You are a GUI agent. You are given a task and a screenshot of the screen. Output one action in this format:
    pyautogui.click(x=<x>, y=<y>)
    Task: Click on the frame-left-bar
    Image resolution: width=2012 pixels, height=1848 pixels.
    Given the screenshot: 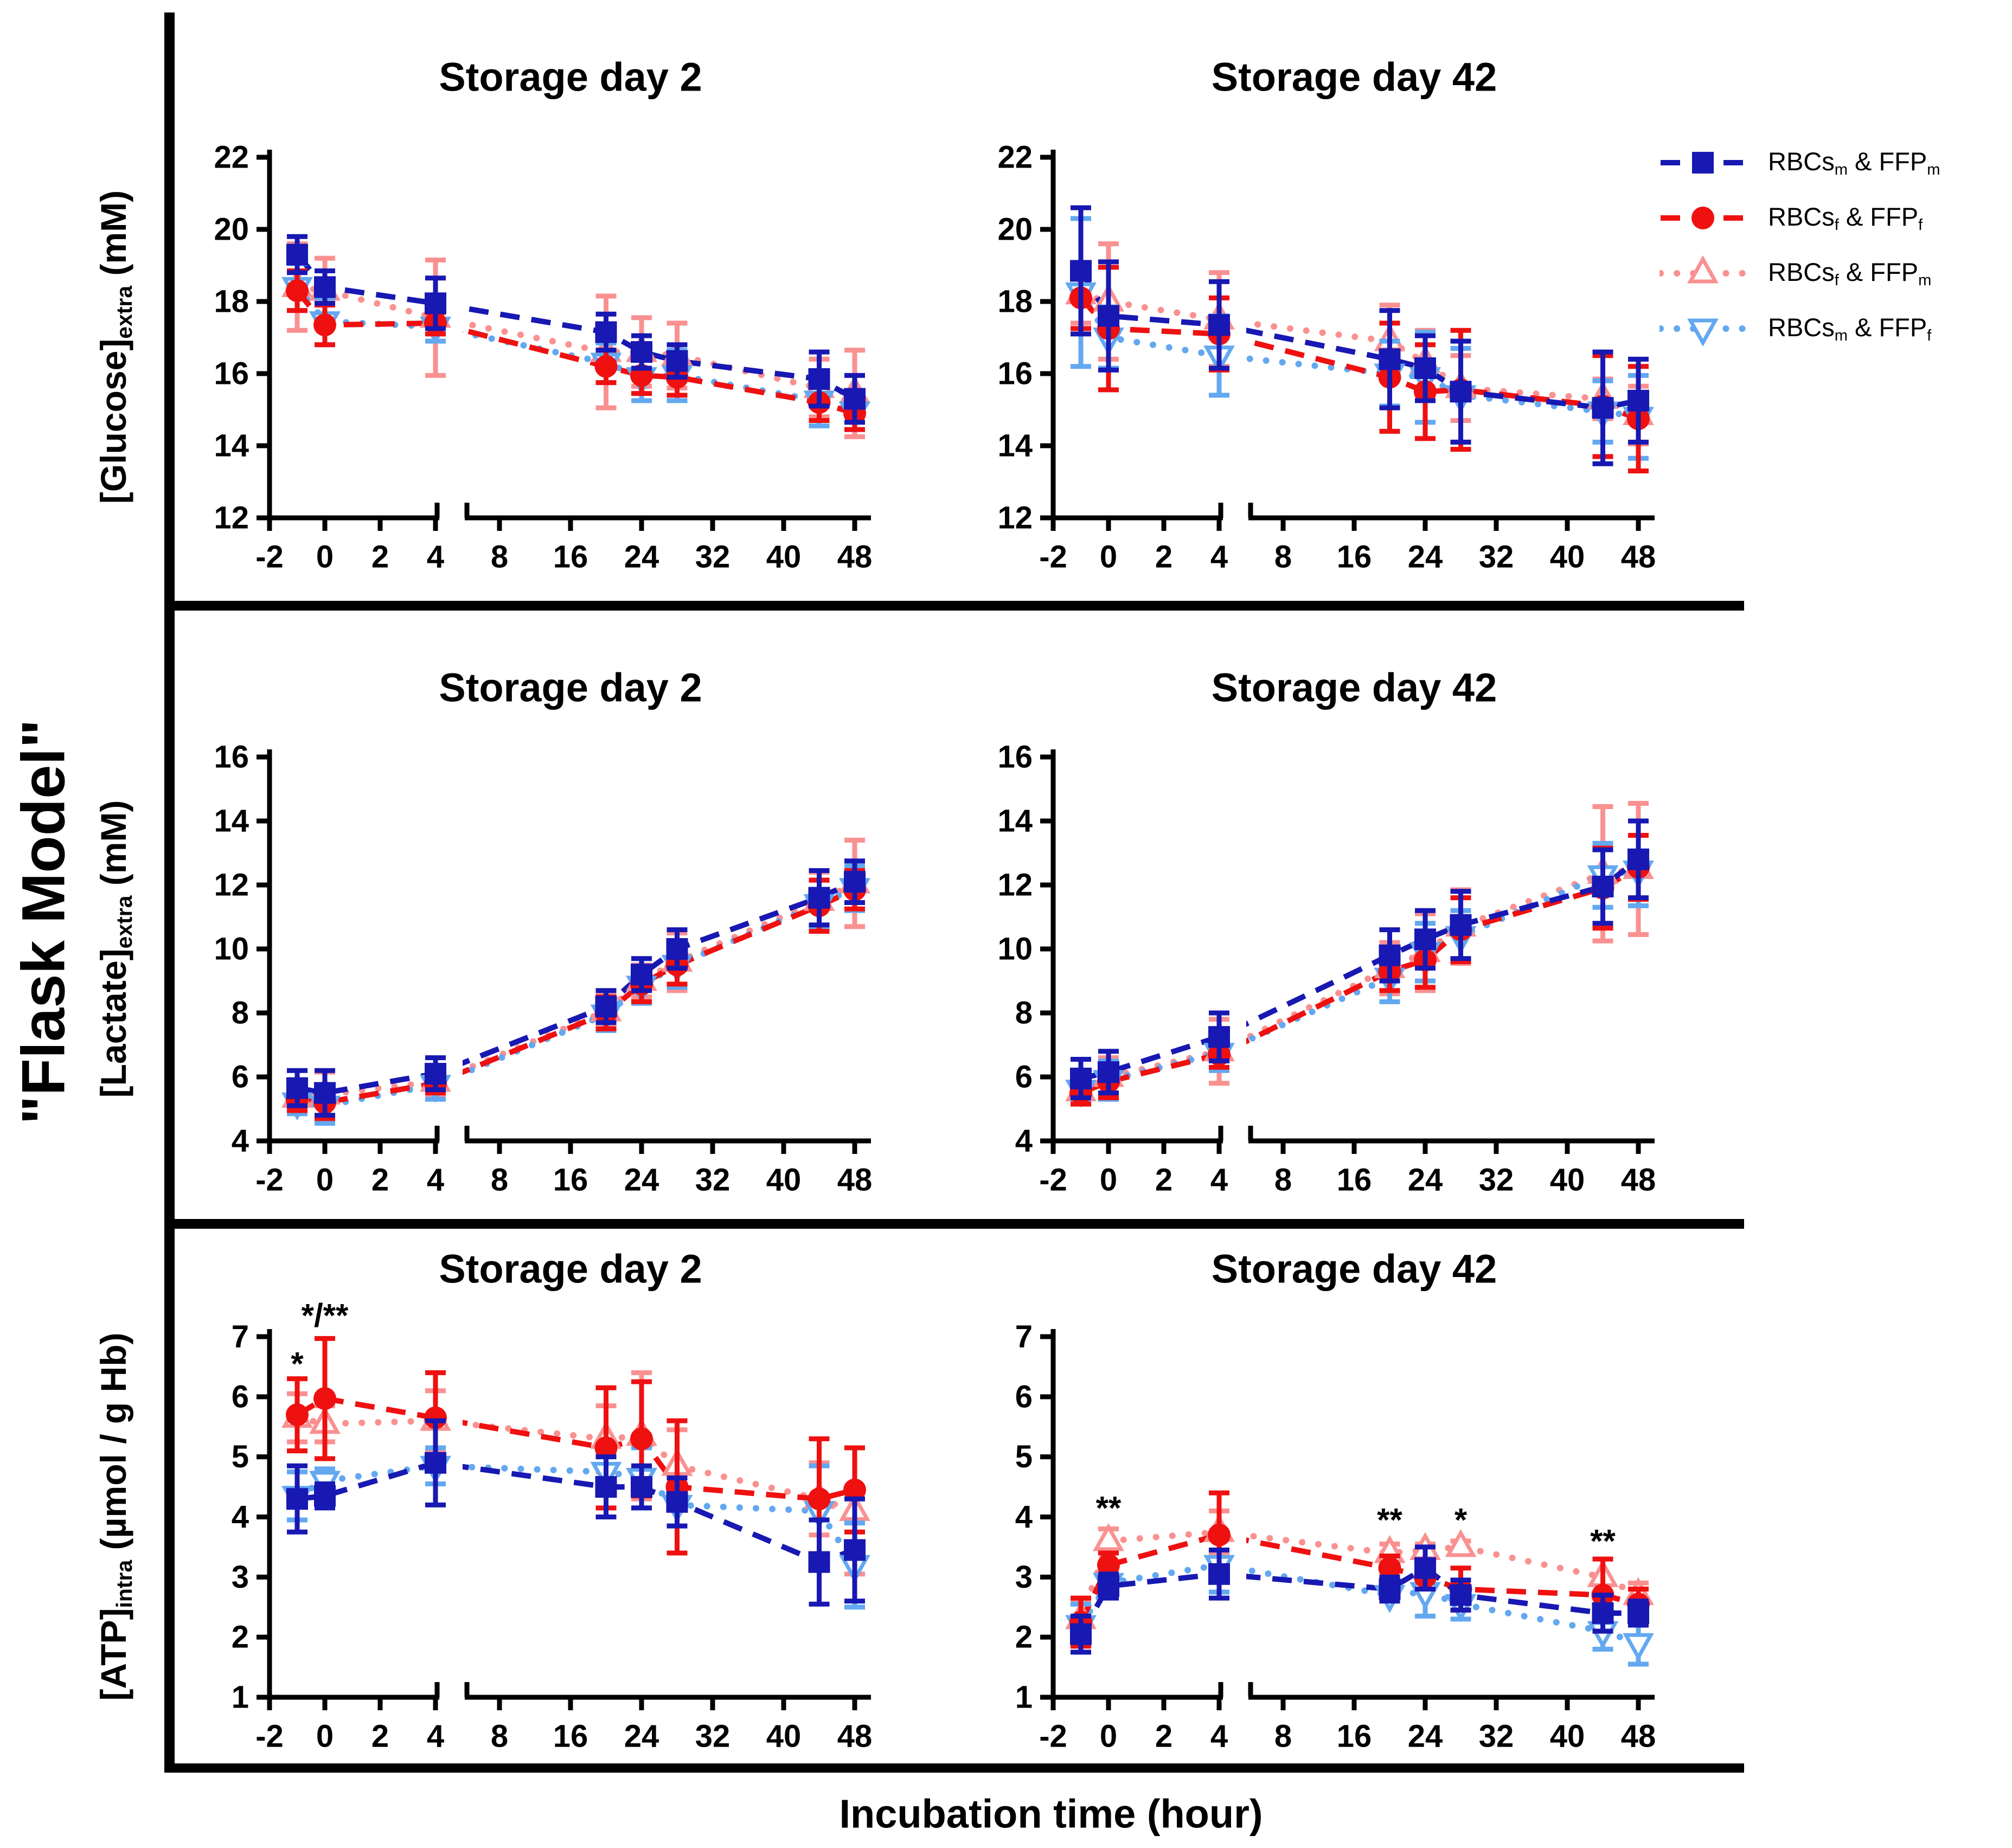 What is the action you would take?
    pyautogui.click(x=170, y=892)
    